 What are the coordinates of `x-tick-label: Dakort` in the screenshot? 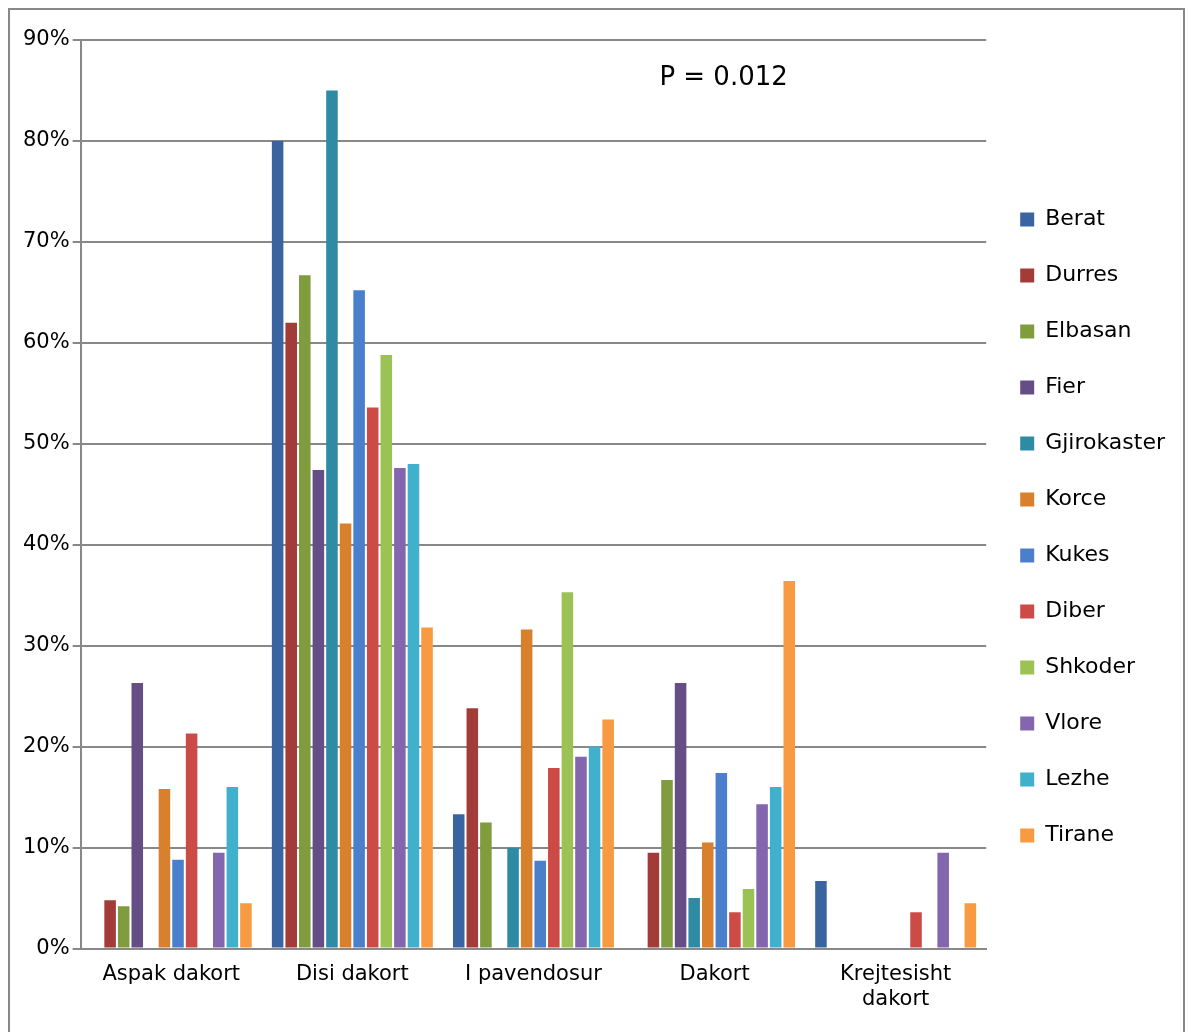 It's located at (714, 972).